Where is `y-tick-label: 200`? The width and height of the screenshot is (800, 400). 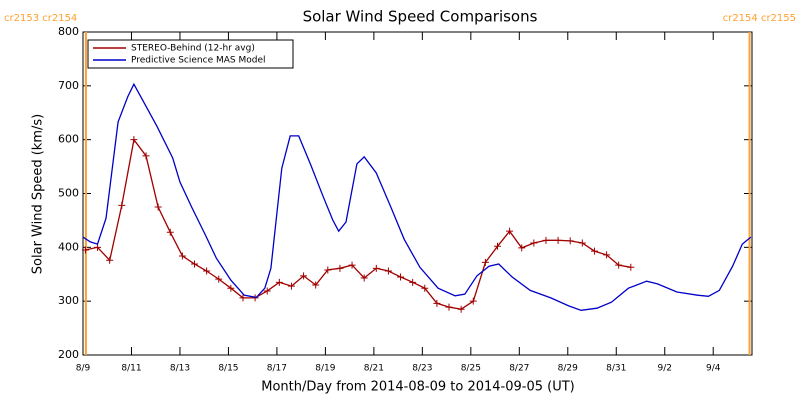 y-tick-label: 200 is located at coordinates (68, 354).